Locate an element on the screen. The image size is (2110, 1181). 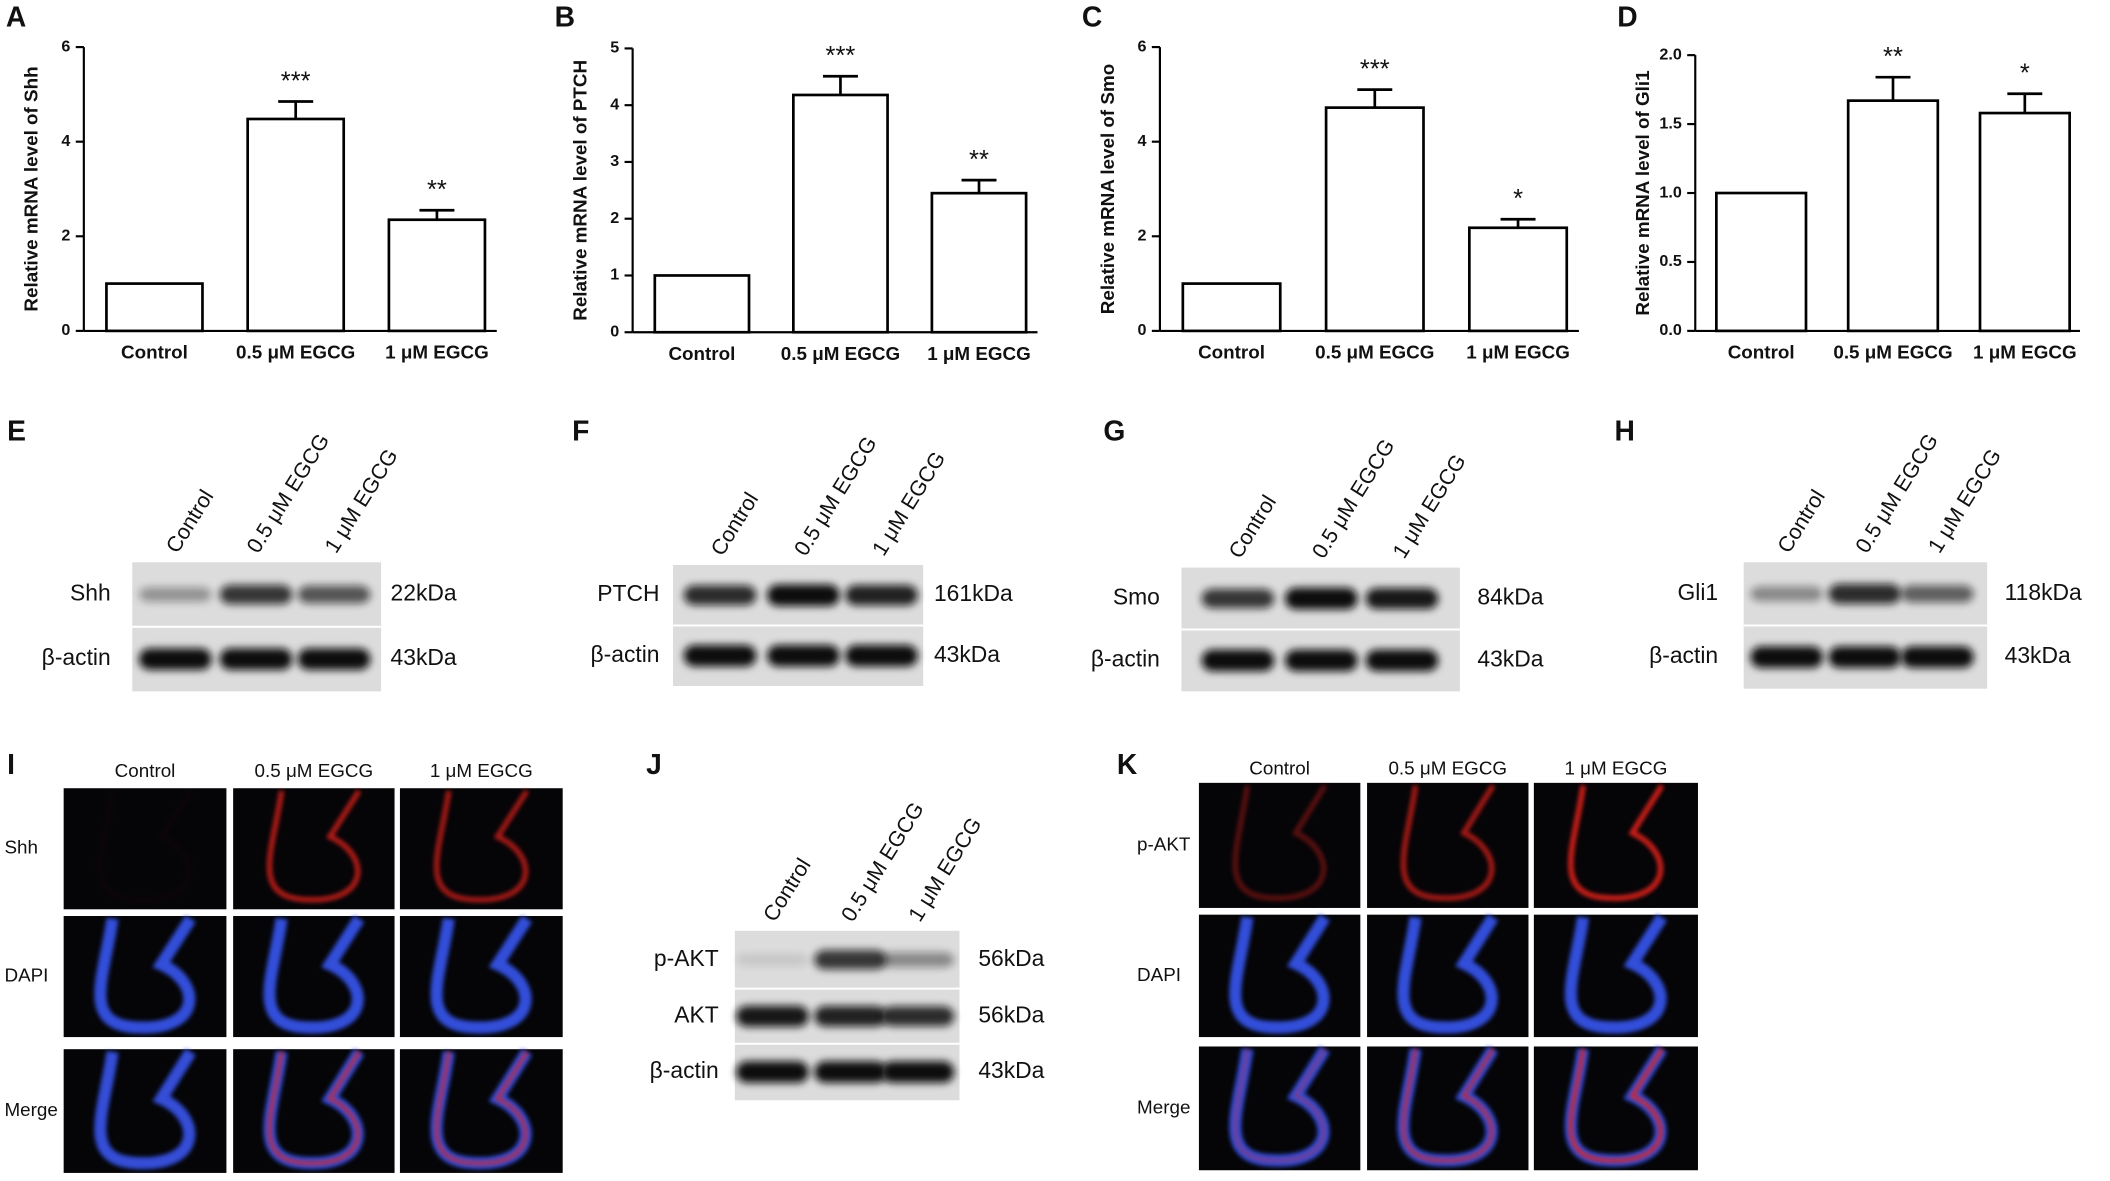
row-label: p-AKT is located at coordinates (1164, 843).